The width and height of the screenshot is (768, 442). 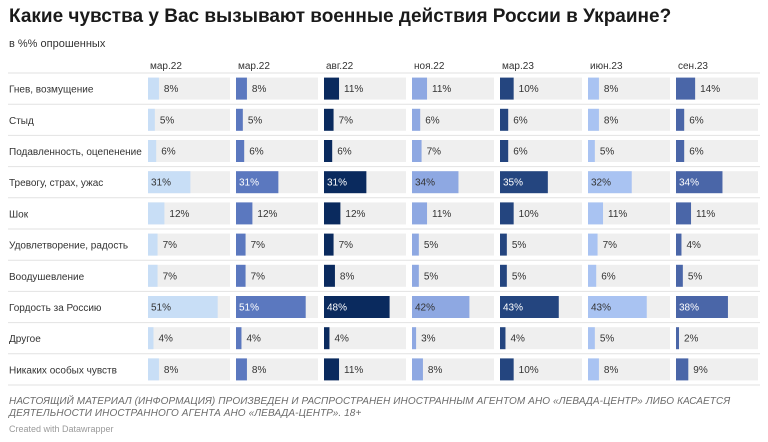 I want to click on data-label: 3%, so click(x=428, y=339).